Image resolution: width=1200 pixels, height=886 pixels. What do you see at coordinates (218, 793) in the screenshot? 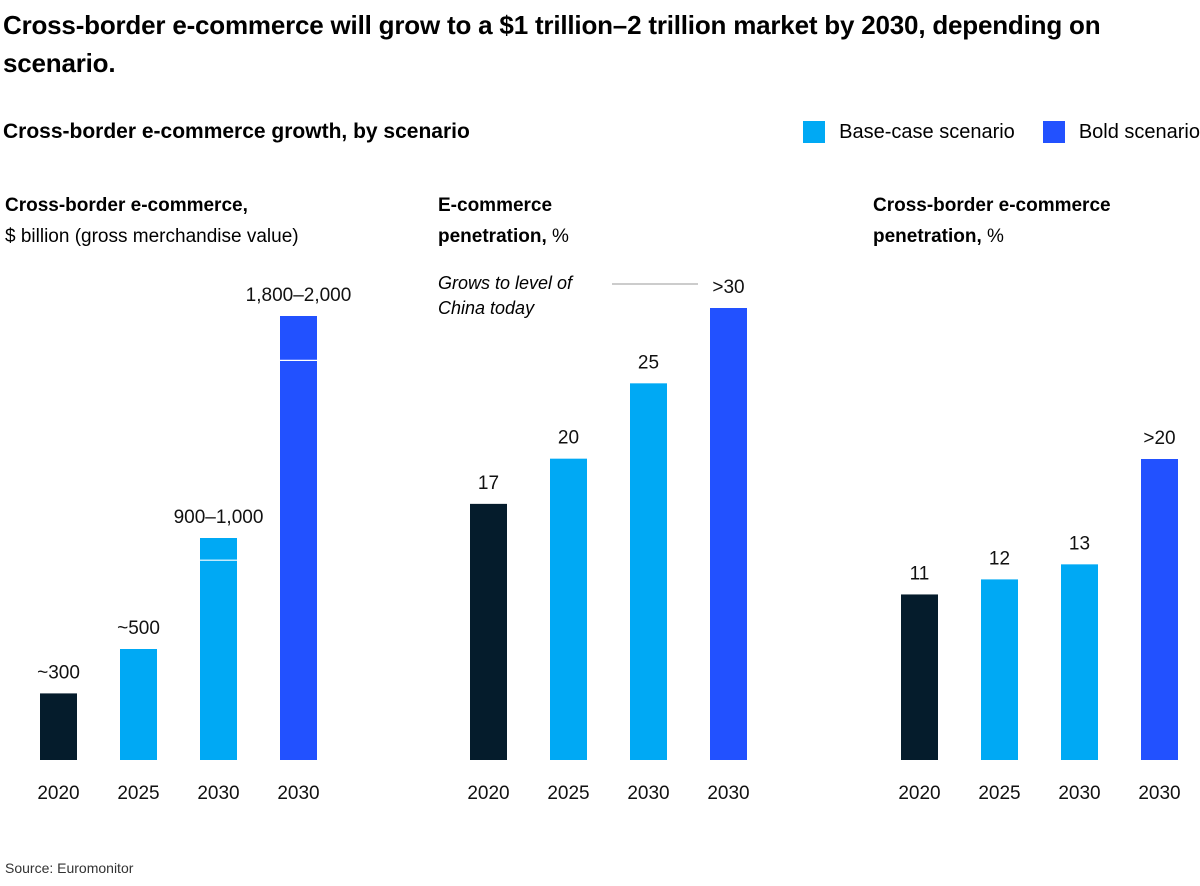
I see `x-tick-label-panel1-2: 2030` at bounding box center [218, 793].